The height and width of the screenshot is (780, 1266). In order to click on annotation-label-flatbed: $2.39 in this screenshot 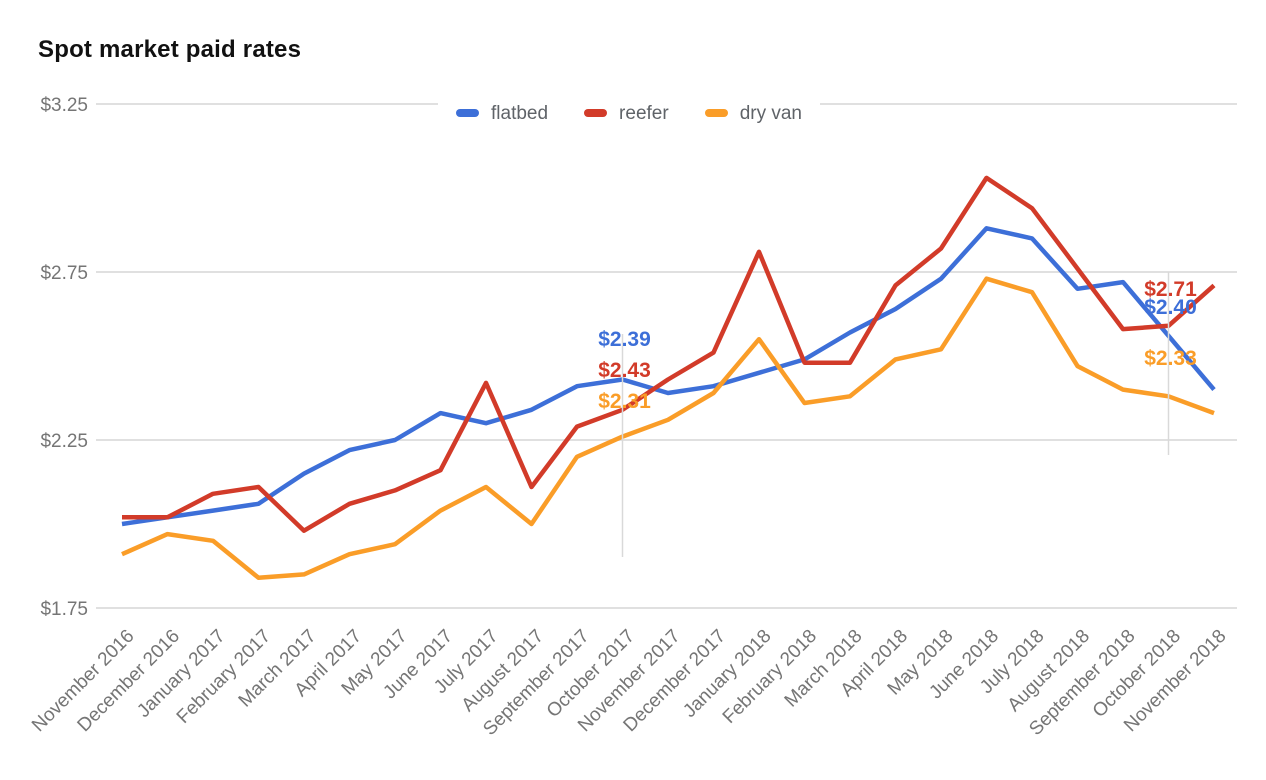, I will do `click(624, 339)`.